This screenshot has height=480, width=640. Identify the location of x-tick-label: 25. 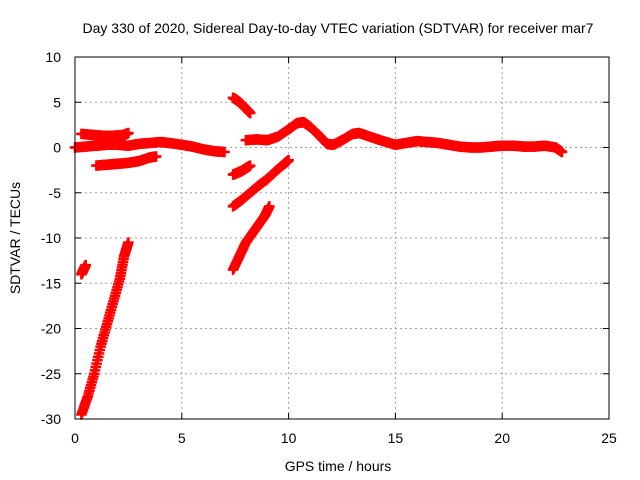
(609, 438).